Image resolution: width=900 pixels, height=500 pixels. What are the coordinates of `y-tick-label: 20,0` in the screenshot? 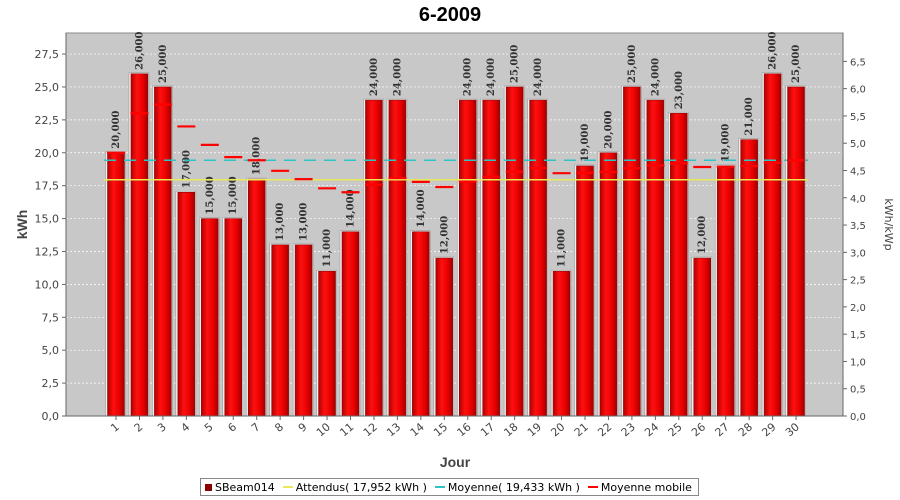 It's located at (47, 153).